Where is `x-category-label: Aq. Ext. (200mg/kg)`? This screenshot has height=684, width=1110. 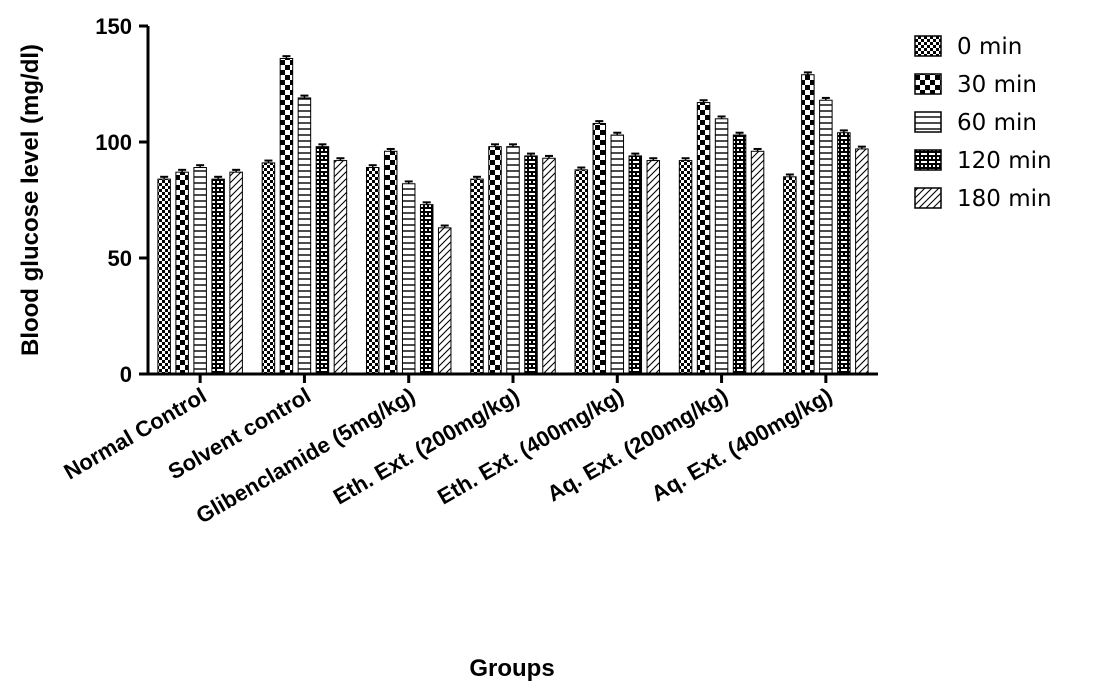
x-category-label: Aq. Ext. (200mg/kg) is located at coordinates (637, 445).